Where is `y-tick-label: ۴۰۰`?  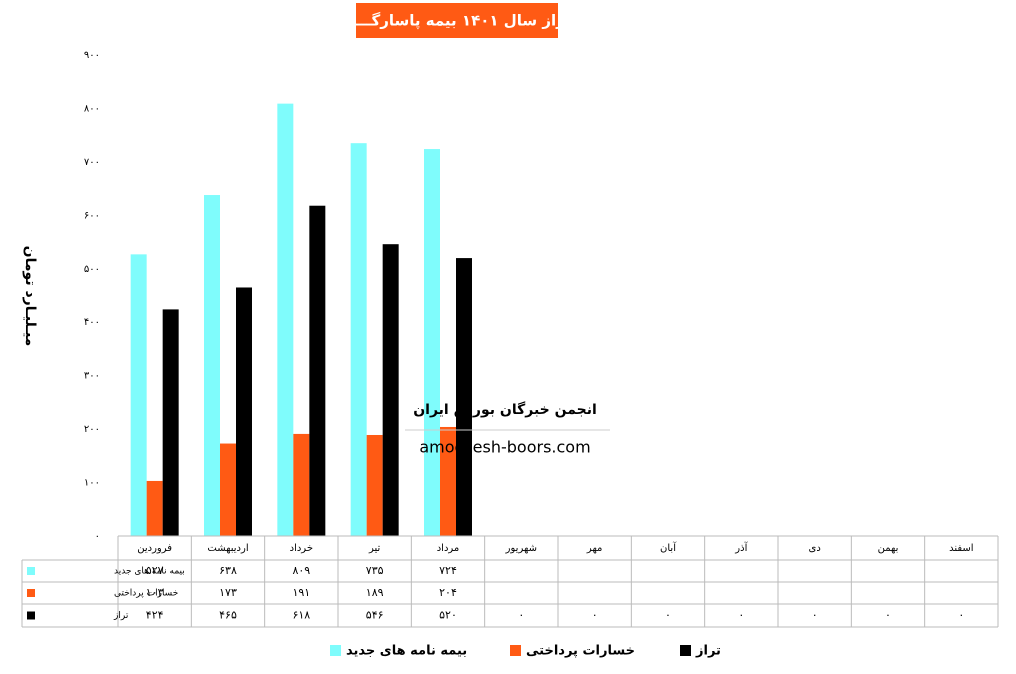
y-tick-label: ۴۰۰ is located at coordinates (92, 322).